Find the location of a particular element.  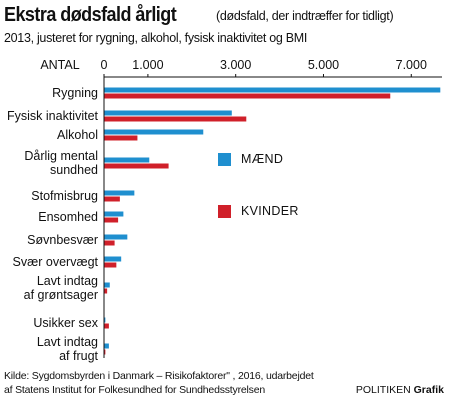

category-label: Rygning is located at coordinates (75, 93).